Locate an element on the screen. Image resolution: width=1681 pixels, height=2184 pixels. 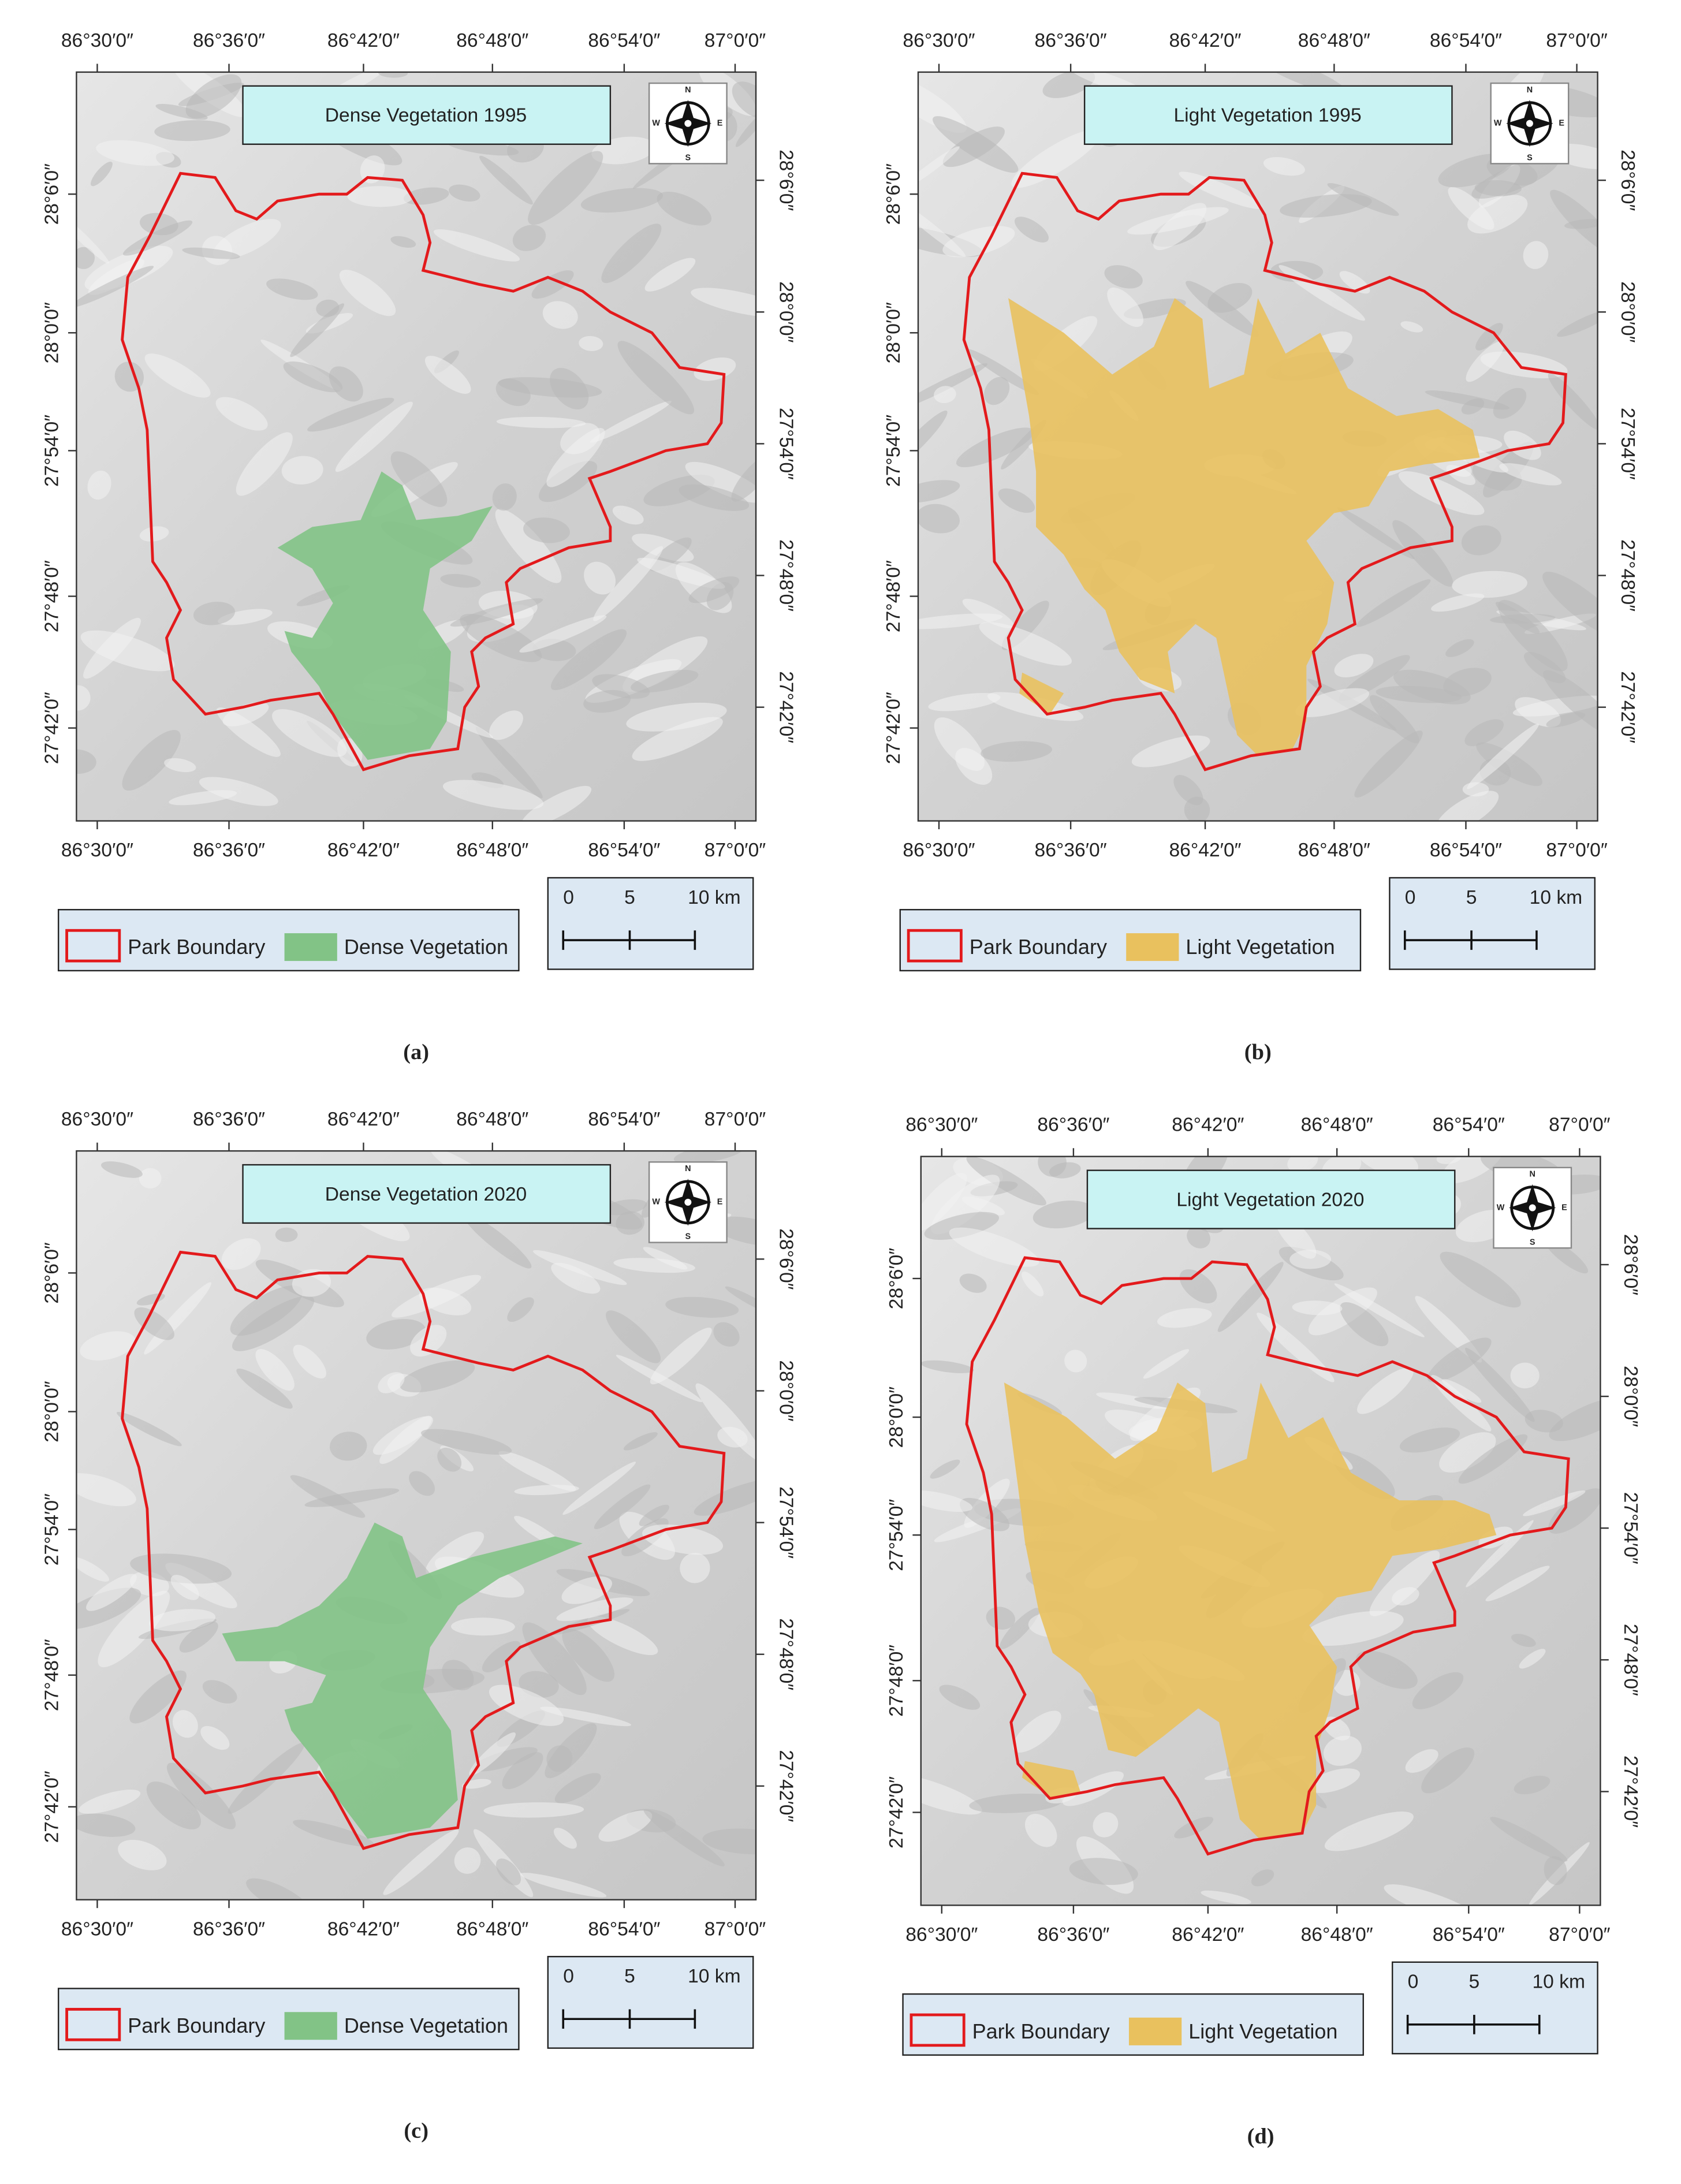
x-axis-label: 86°48′0″ is located at coordinates (1334, 850).